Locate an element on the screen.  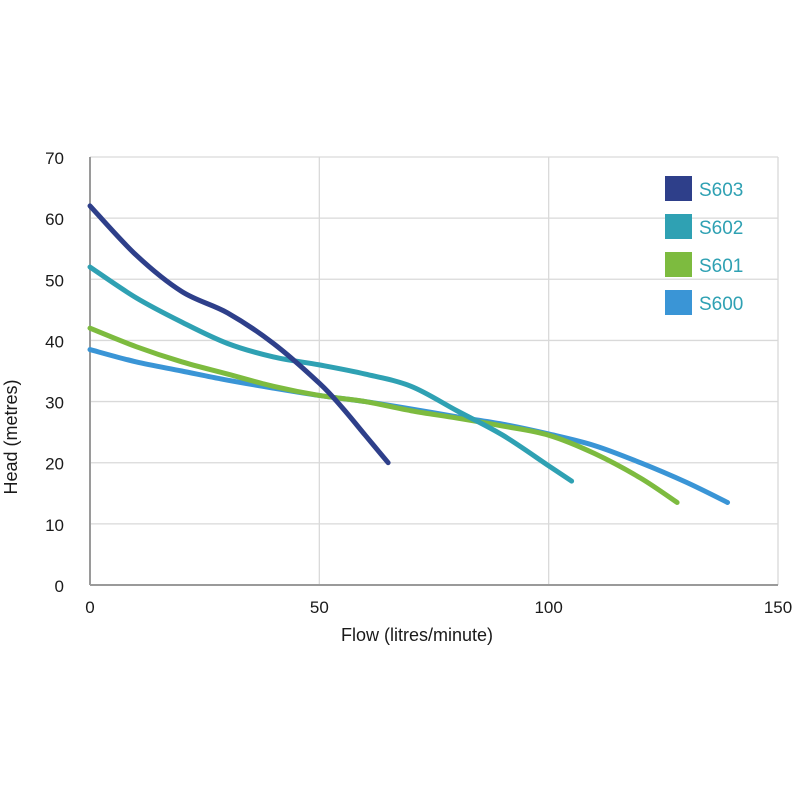
y-axis-title: Head (metres) is located at coordinates (11, 436).